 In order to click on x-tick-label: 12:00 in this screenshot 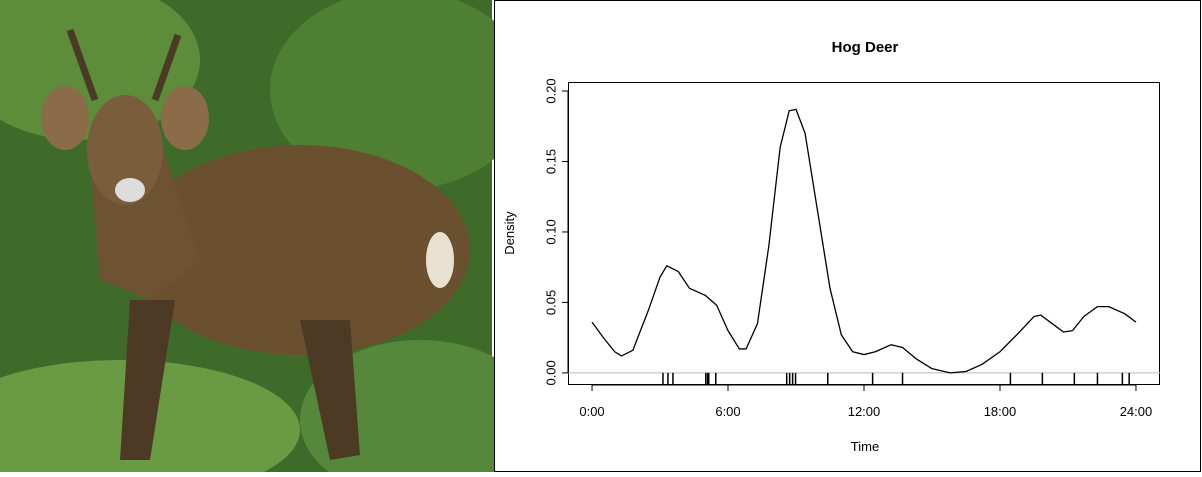, I will do `click(864, 411)`.